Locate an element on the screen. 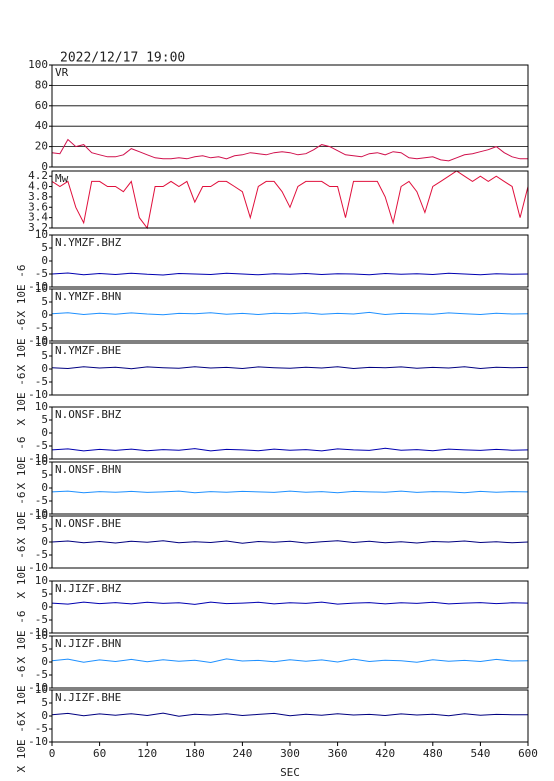  y-tick-label: 60 is located at coordinates (41, 105).